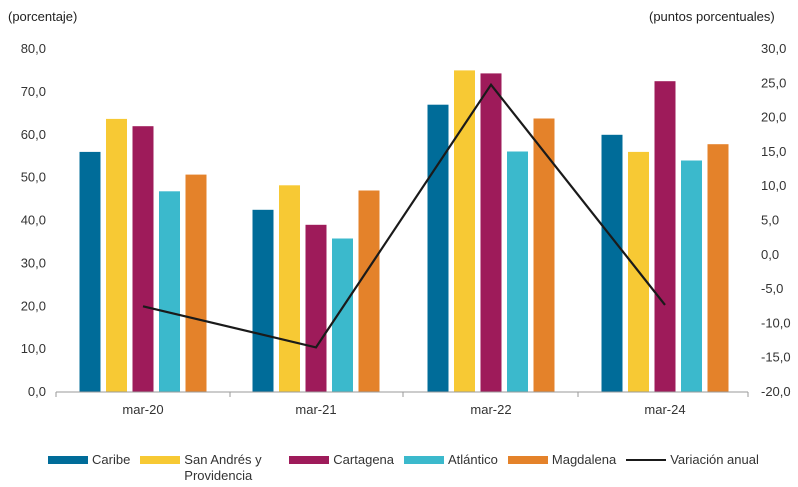 This screenshot has height=487, width=798. I want to click on left-tick-label: 70,0, so click(33, 91).